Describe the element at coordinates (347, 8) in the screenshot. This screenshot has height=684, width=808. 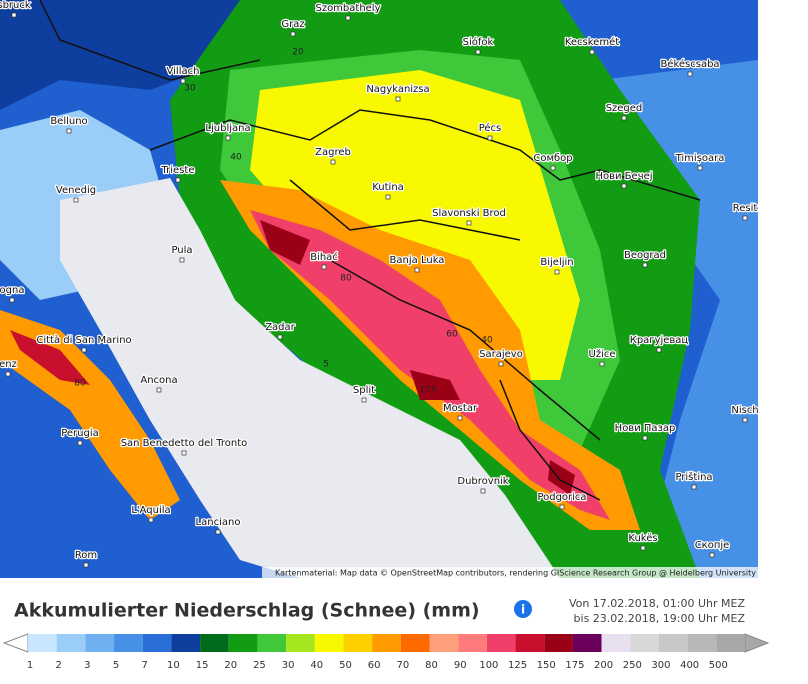
I see `city-label: Szombathely` at that location.